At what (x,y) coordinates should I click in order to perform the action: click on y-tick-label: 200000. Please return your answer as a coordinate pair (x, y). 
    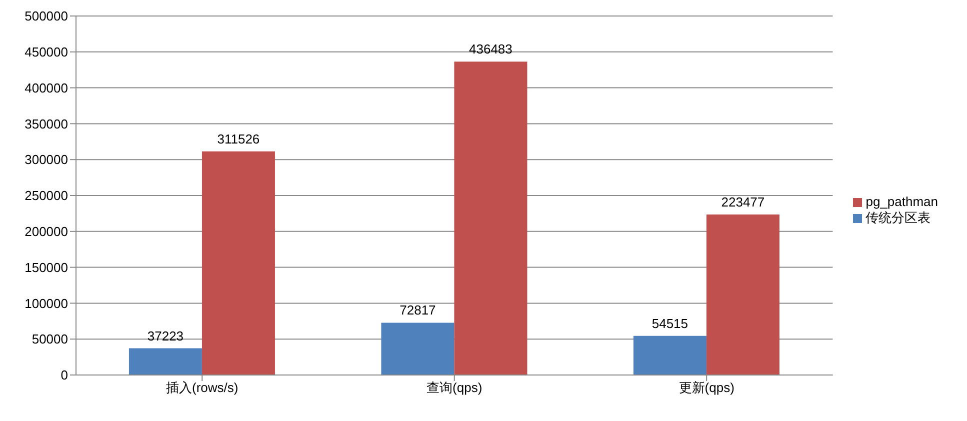
    Looking at the image, I should click on (46, 232).